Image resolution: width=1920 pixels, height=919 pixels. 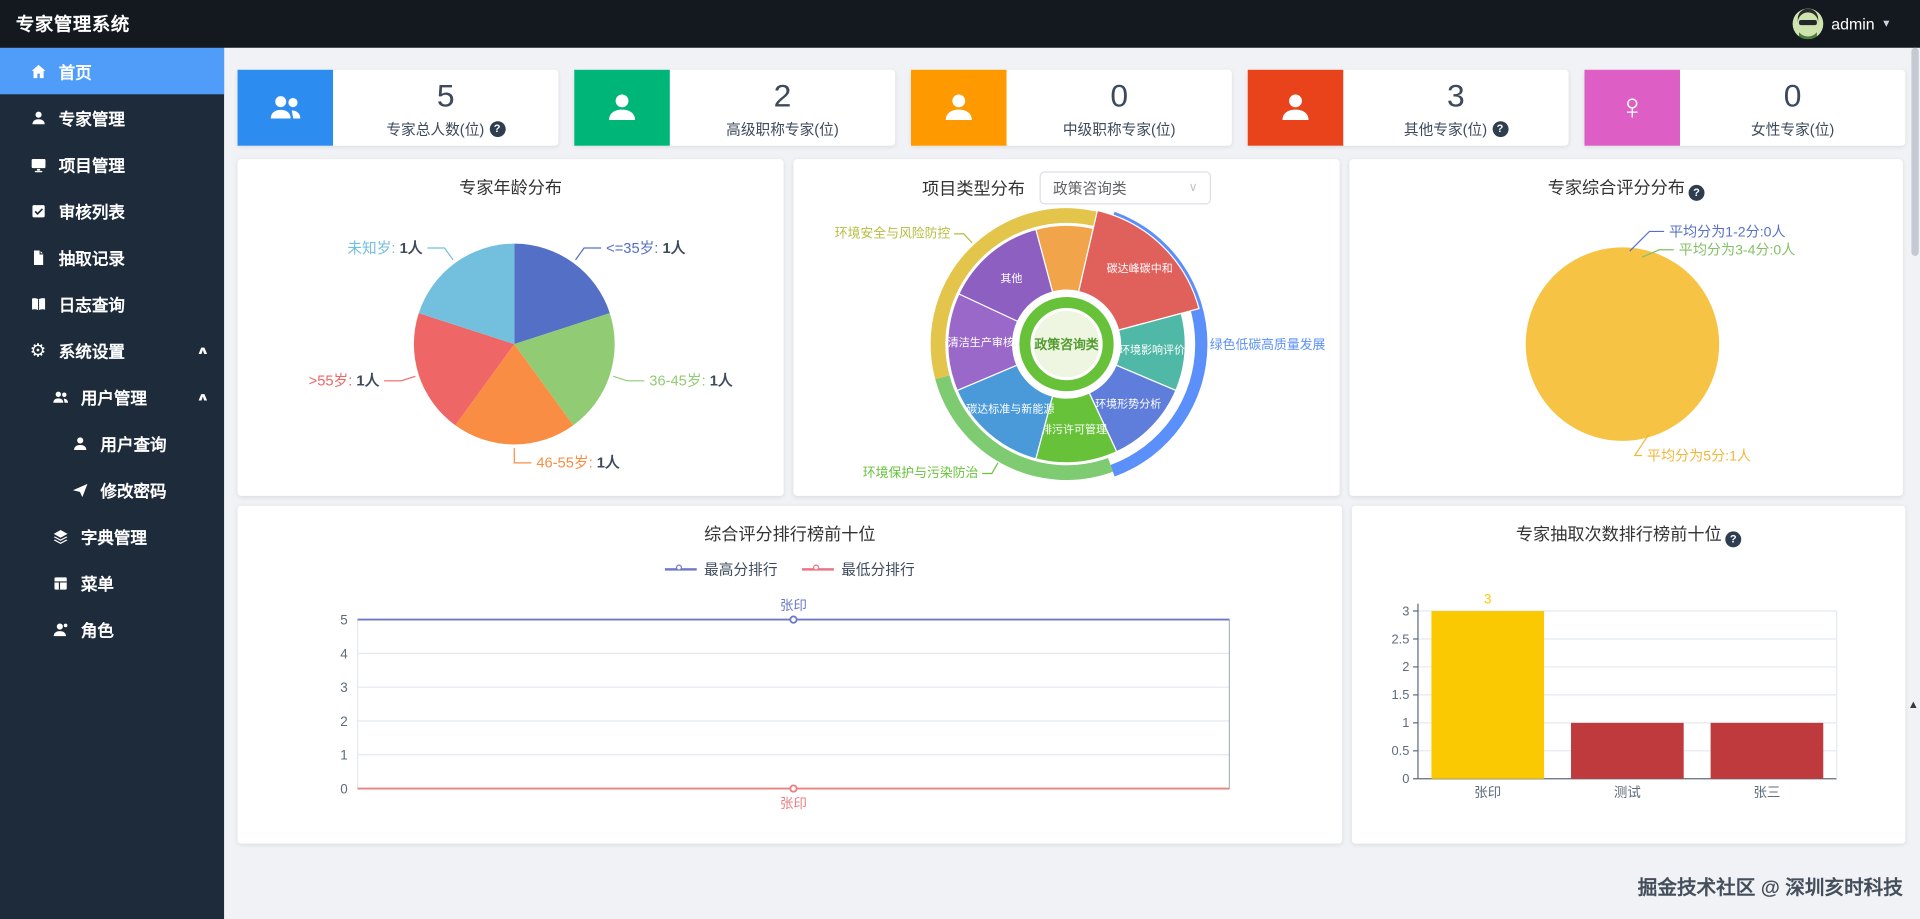 I want to click on chevron-down-icon: ∨, so click(x=1193, y=188).